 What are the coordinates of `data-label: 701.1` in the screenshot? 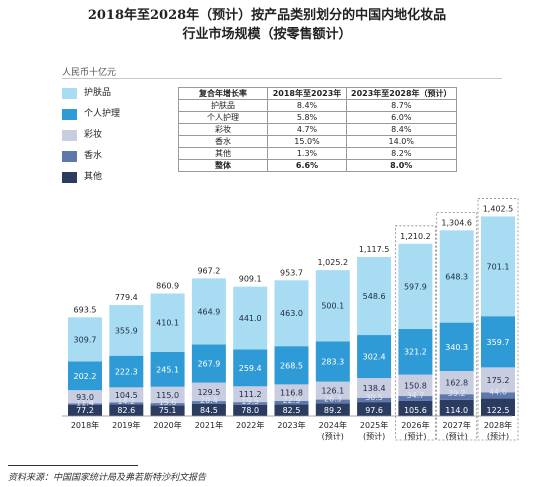 It's located at (498, 266).